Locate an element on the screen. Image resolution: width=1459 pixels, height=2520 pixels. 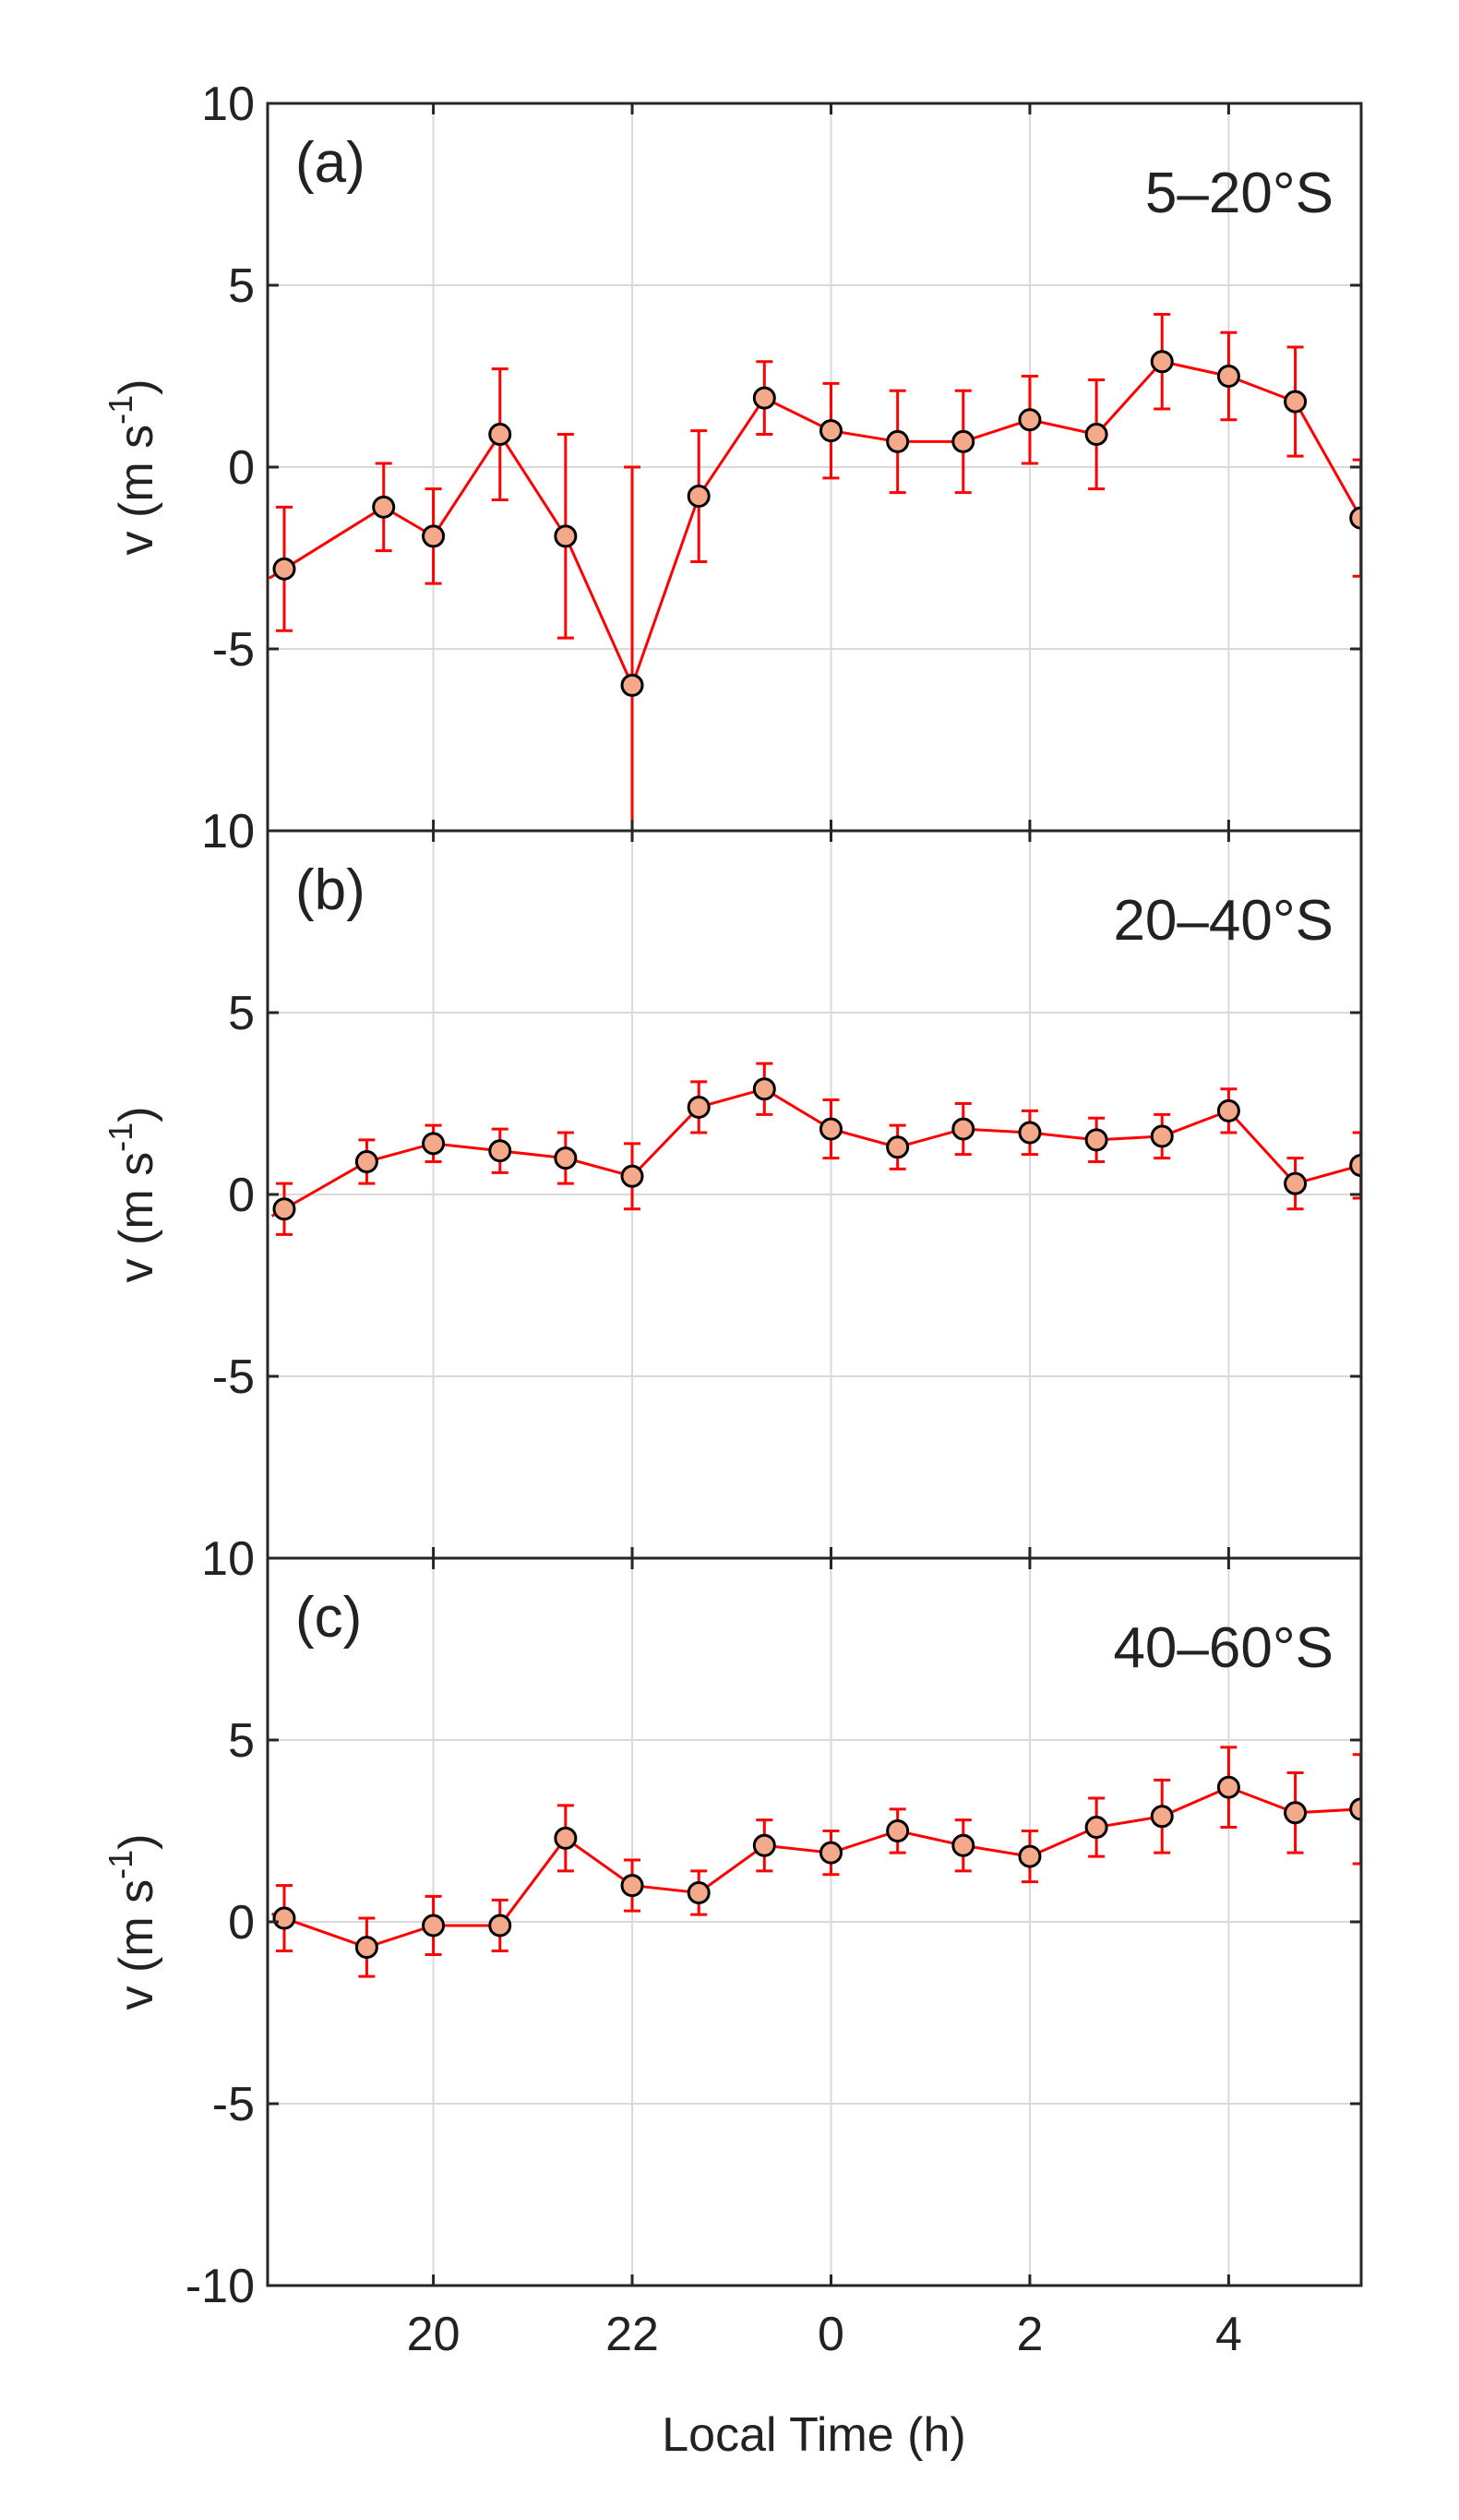
x-tick-label: 0 is located at coordinates (831, 2334).